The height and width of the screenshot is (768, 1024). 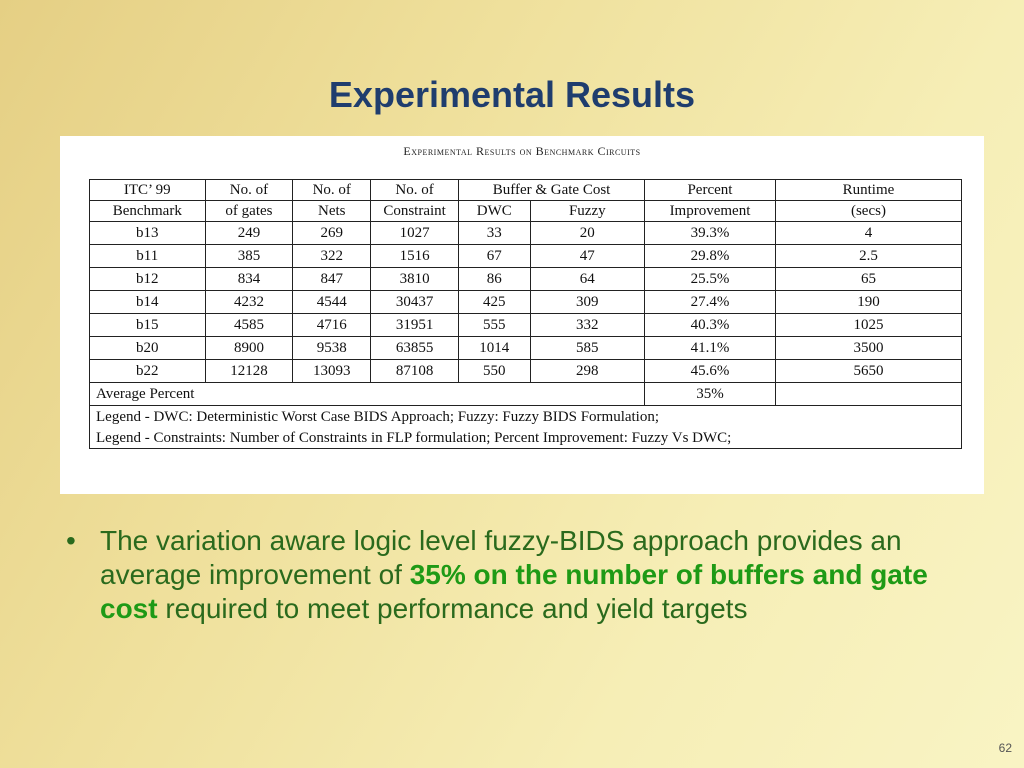 What do you see at coordinates (494, 256) in the screenshot?
I see `table-cell: 67` at bounding box center [494, 256].